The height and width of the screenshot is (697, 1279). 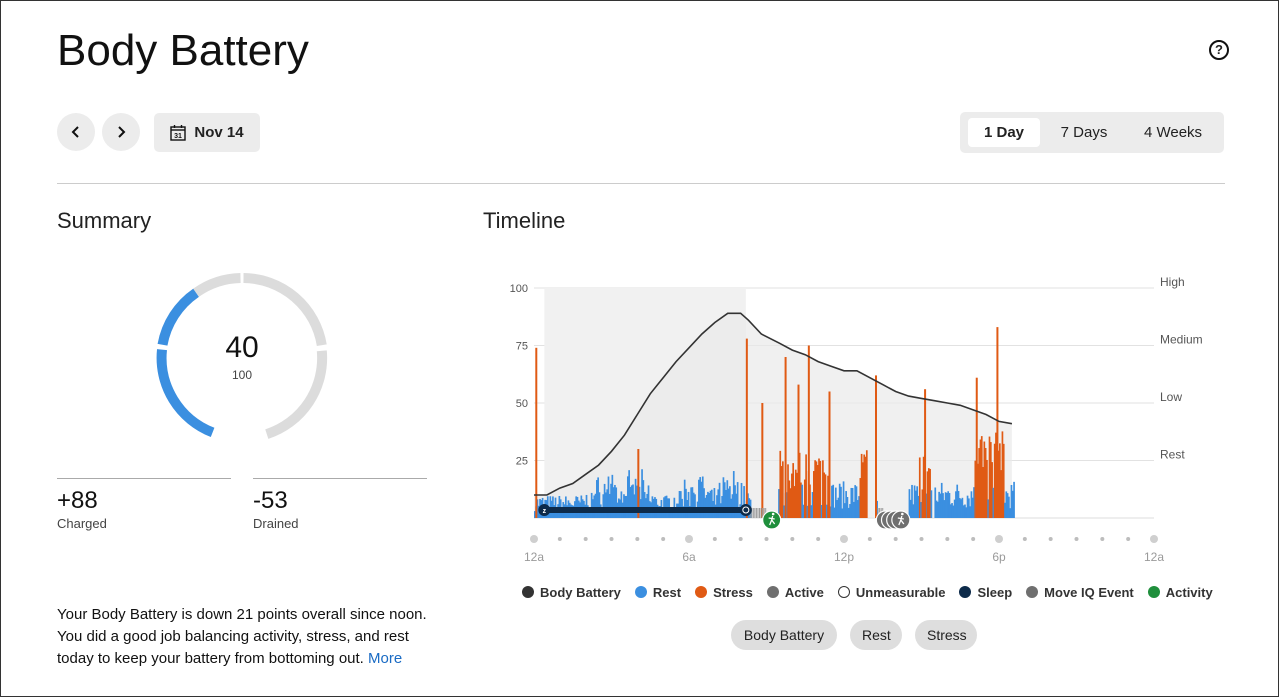 I want to click on drained-value: -53, so click(x=270, y=500).